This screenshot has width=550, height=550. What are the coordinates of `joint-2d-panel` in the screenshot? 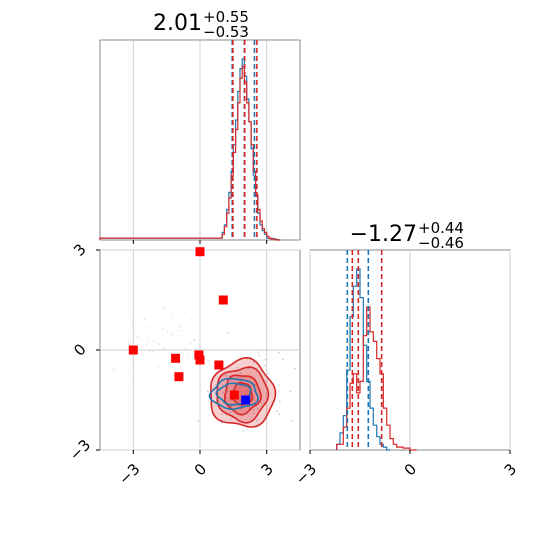 It's located at (200, 349).